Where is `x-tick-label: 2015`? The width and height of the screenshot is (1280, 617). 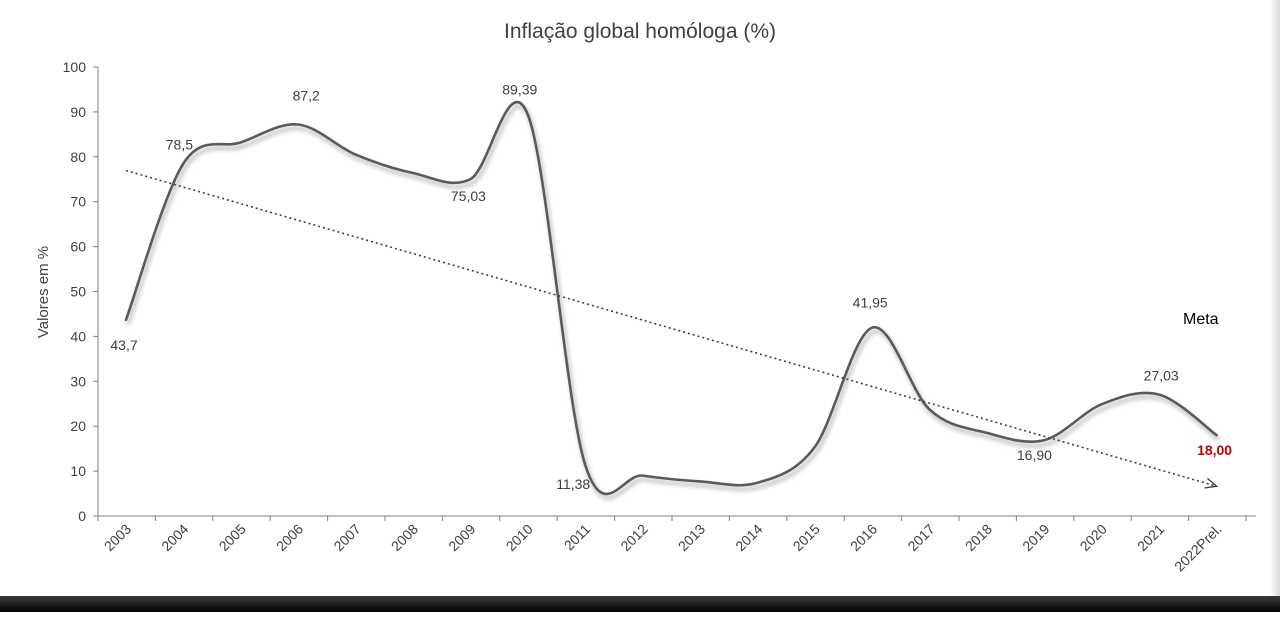
x-tick-label: 2015 is located at coordinates (806, 537).